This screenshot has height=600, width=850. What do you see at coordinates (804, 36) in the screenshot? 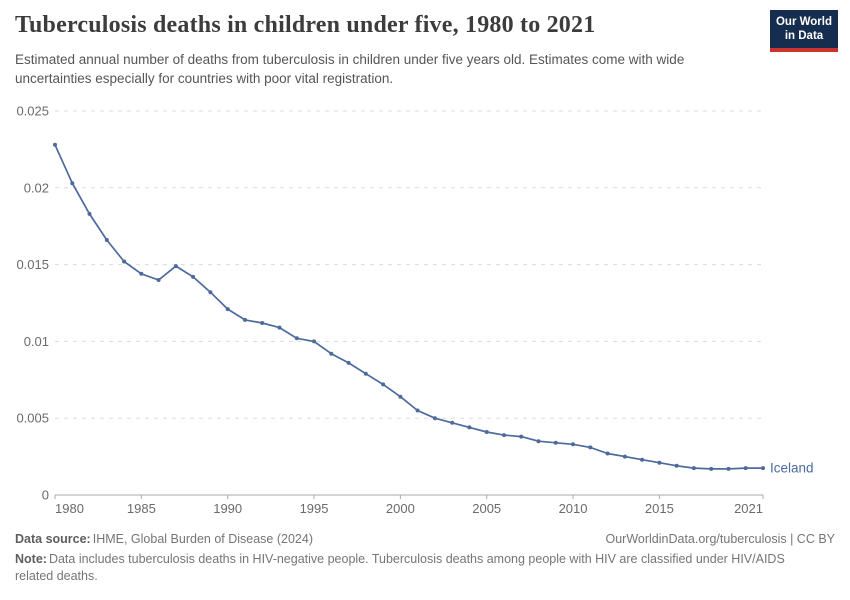
I see `owid-logo-line2: in Data` at bounding box center [804, 36].